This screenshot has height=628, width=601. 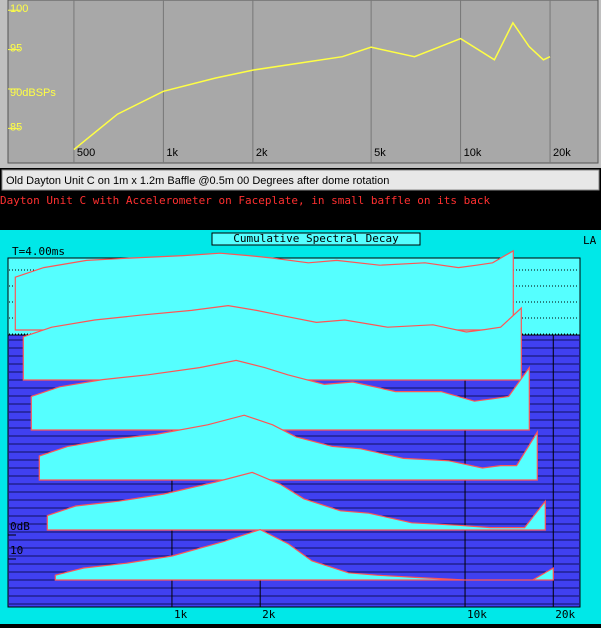 What do you see at coordinates (16, 127) in the screenshot?
I see `y-tick-label: 85` at bounding box center [16, 127].